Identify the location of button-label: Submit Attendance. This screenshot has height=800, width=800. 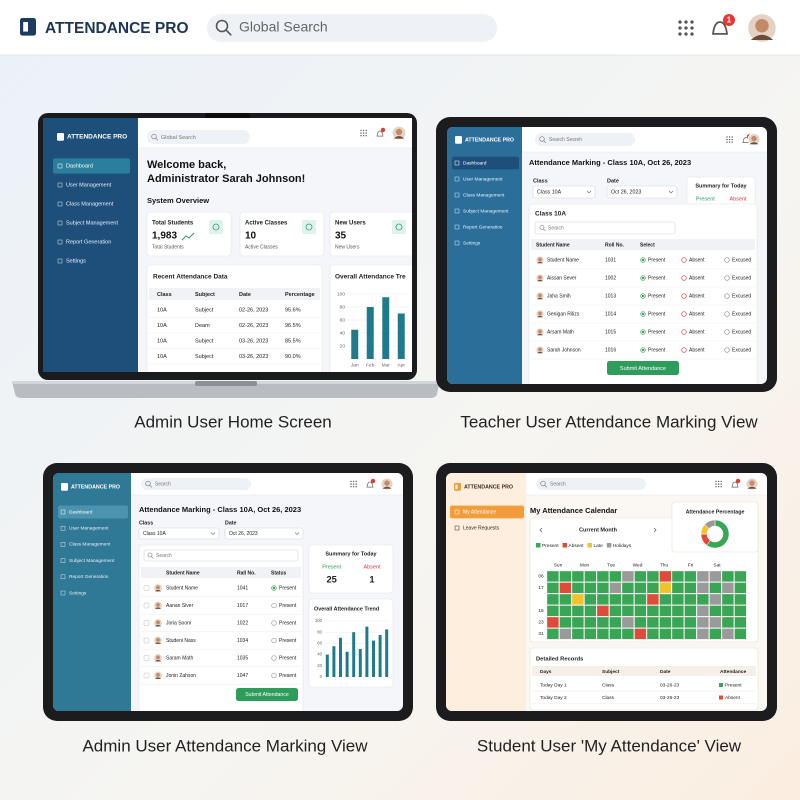
(267, 695).